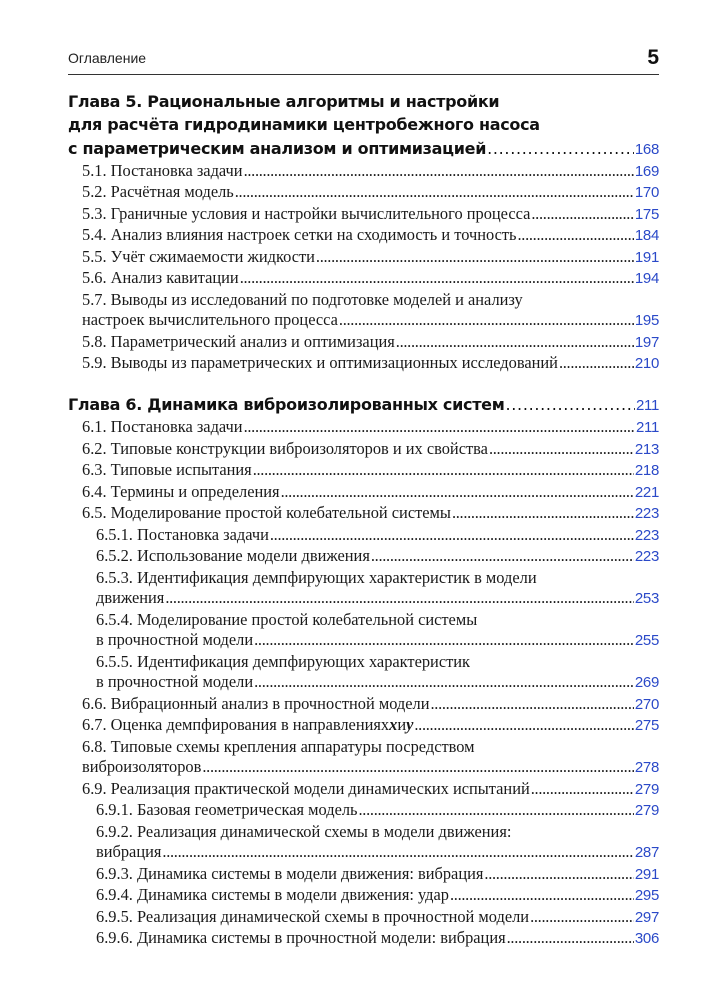 The image size is (727, 1000). Describe the element at coordinates (370, 321) in the screenshot. I see `toc-line-with-page: настроек вычислительного процесса 195` at that location.